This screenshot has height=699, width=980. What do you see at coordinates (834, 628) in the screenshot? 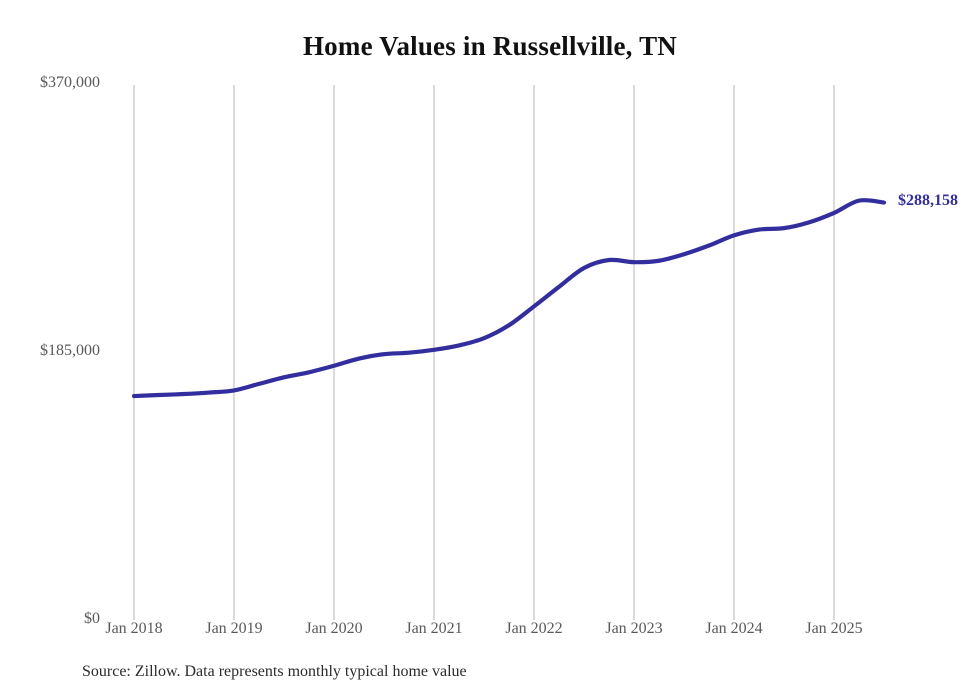
I see `x-axis-tick-label: Jan 2025` at bounding box center [834, 628].